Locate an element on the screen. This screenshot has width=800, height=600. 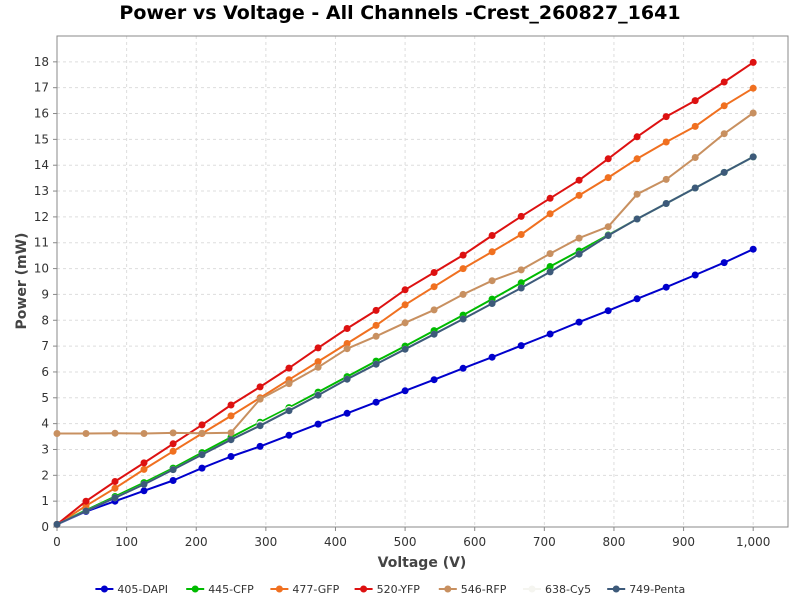
x-tick-label: 500 is located at coordinates (405, 542).